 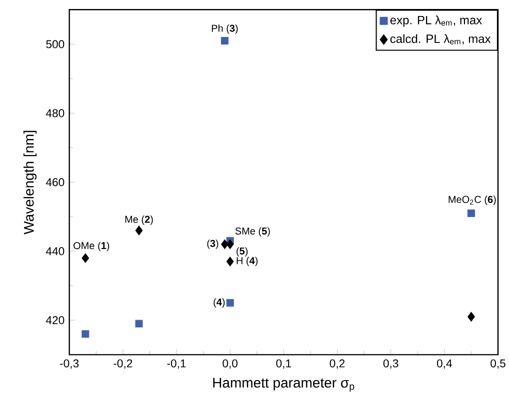 What do you see at coordinates (283, 385) in the screenshot?
I see `x-axis-title: Hammett parameter σ$_{p}$` at bounding box center [283, 385].